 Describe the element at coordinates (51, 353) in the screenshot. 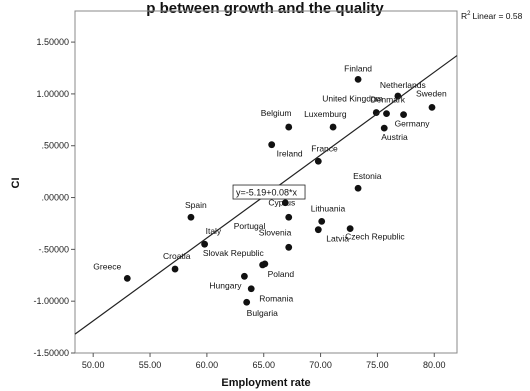

I see `y-tick-label: -1.50000` at that location.